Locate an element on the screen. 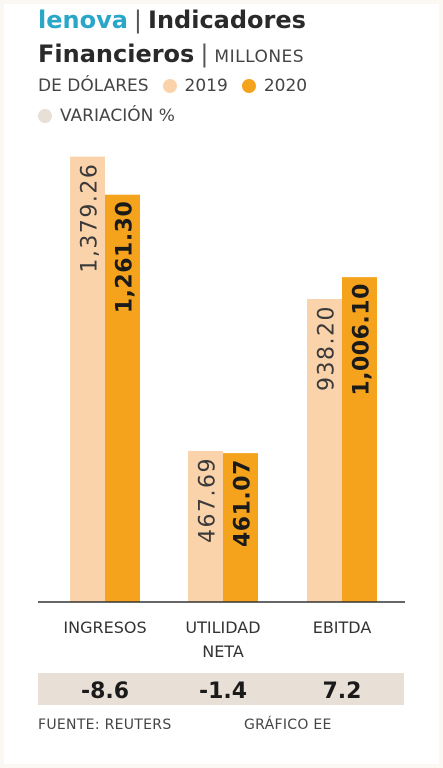 This screenshot has width=443, height=768. legend-label-2020: 2020 is located at coordinates (285, 86).